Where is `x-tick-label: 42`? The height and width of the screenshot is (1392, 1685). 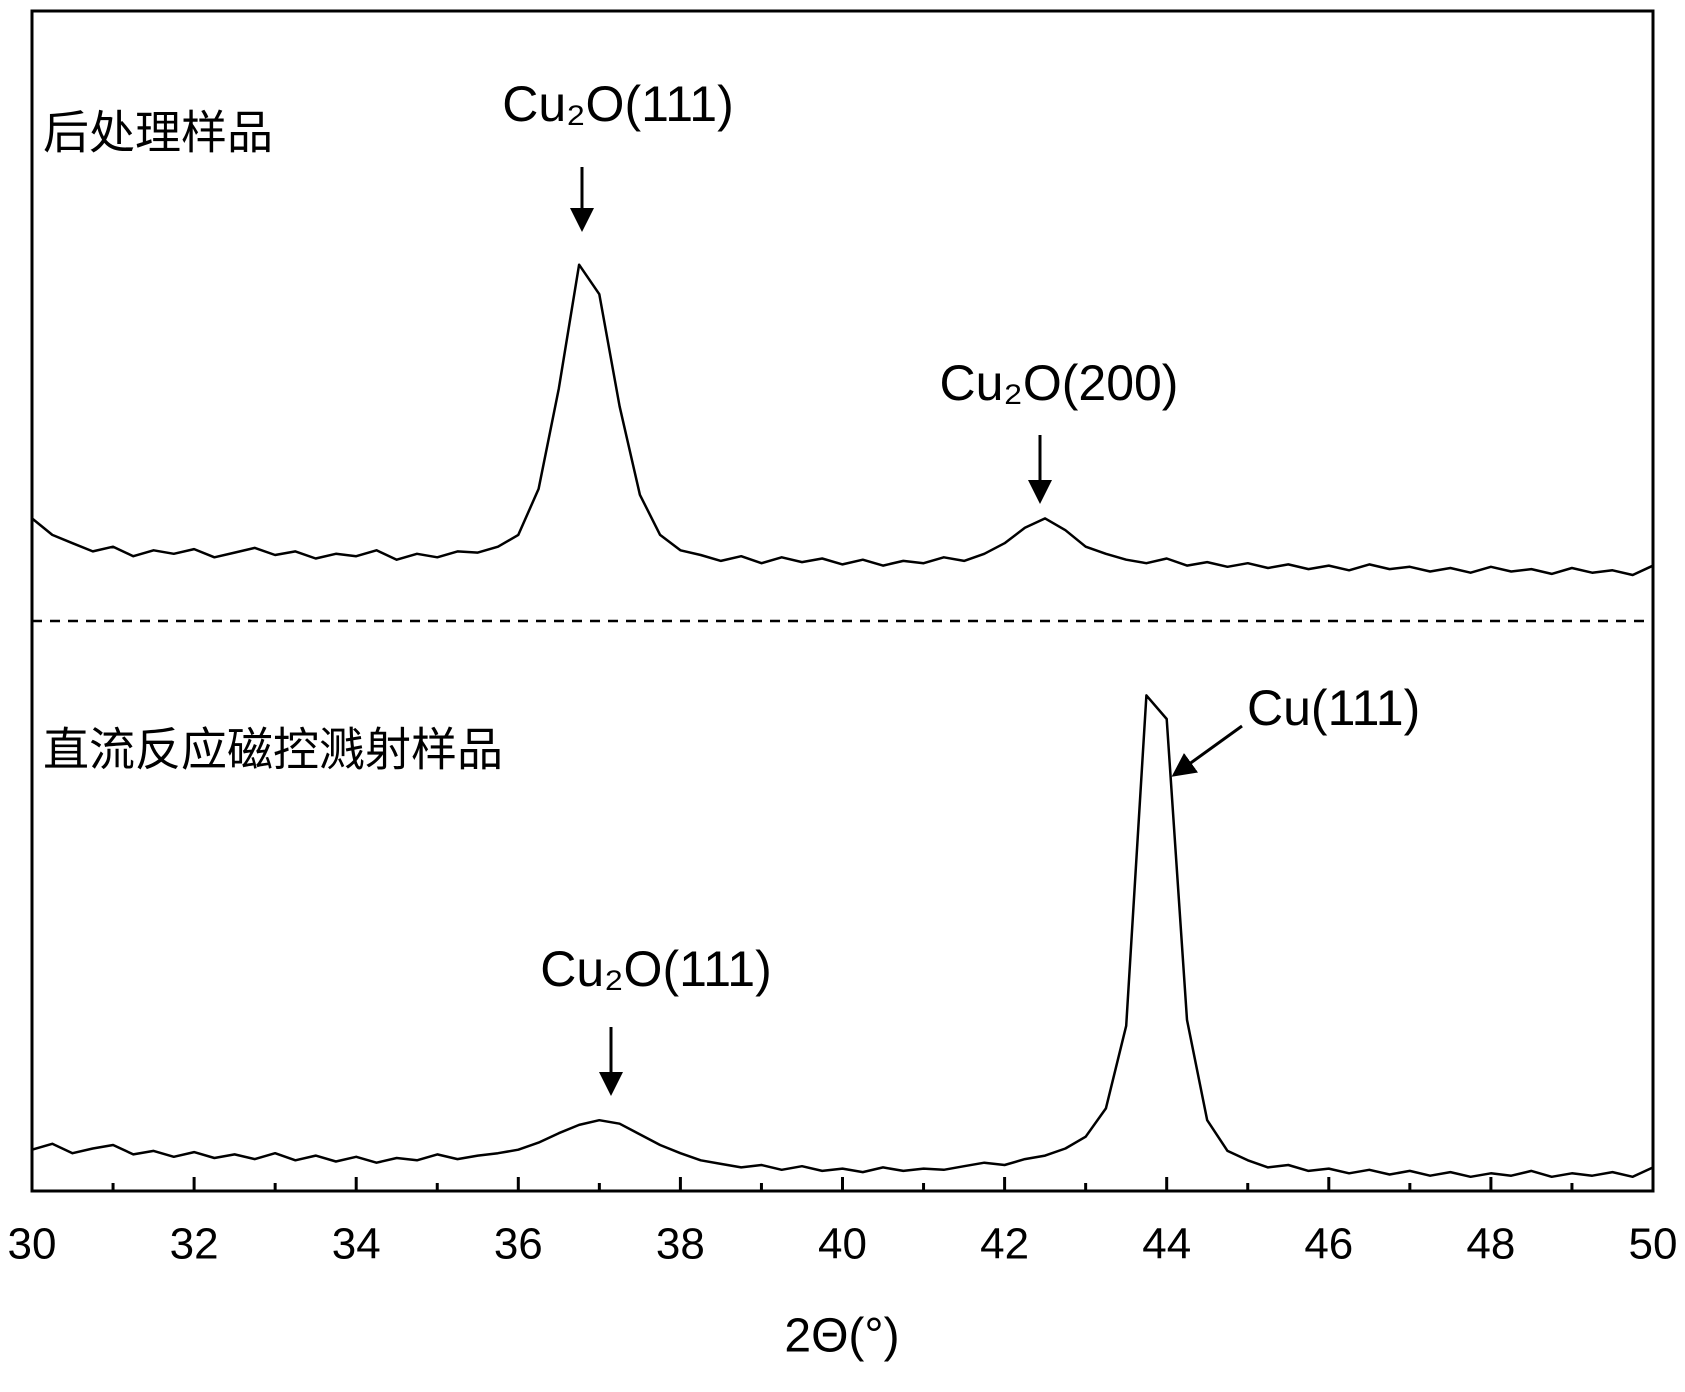 x-tick-label: 42 is located at coordinates (1004, 1244).